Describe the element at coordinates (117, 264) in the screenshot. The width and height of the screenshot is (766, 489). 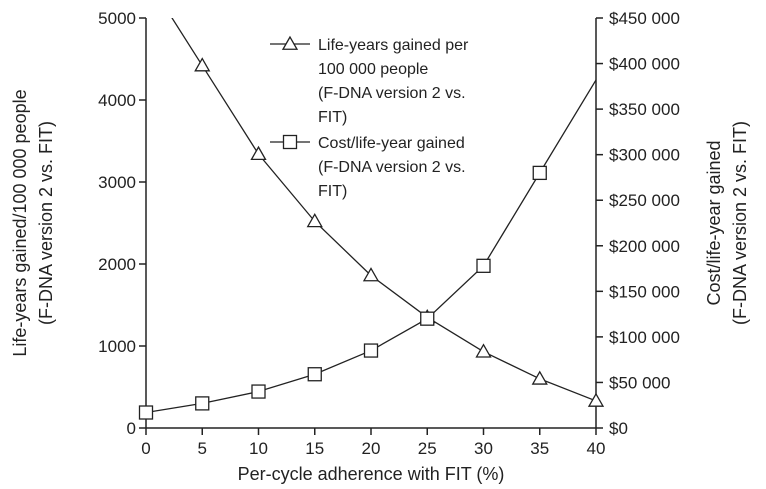
I see `y-left-tick-label: 2000` at that location.